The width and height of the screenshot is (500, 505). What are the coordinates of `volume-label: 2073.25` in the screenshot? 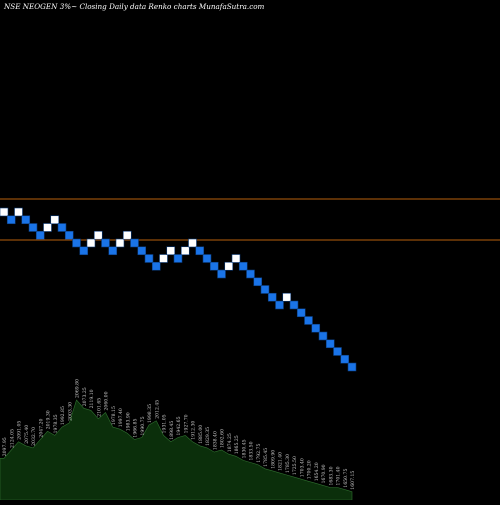 It's located at (85, 396).